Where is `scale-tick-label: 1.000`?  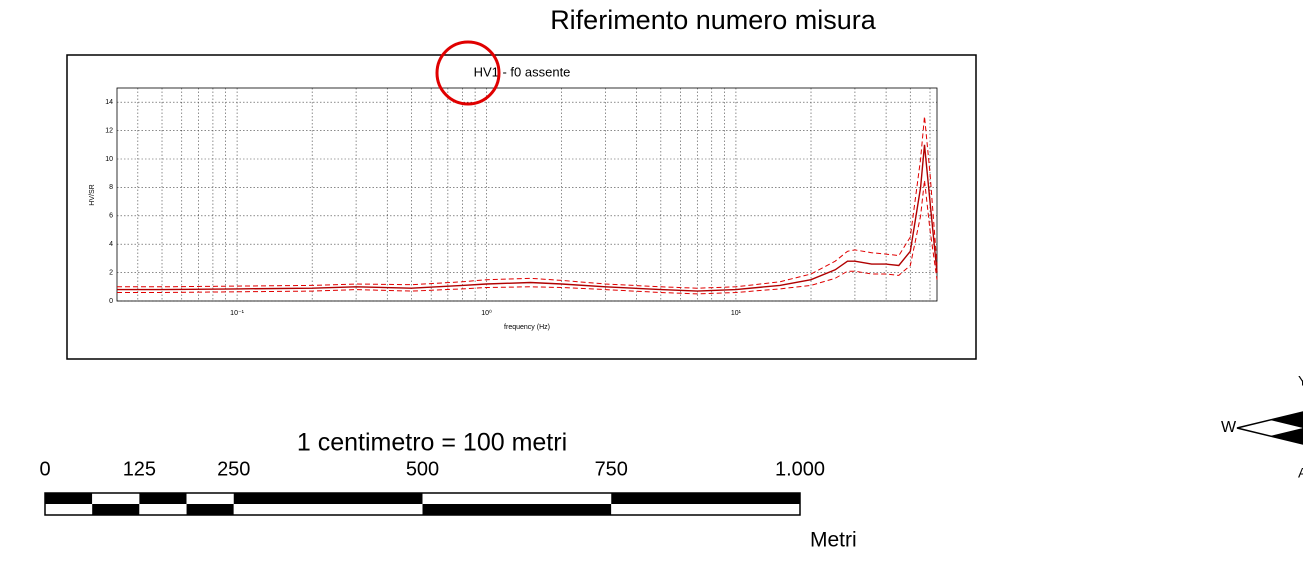
scale-tick-label: 1.000 is located at coordinates (800, 469).